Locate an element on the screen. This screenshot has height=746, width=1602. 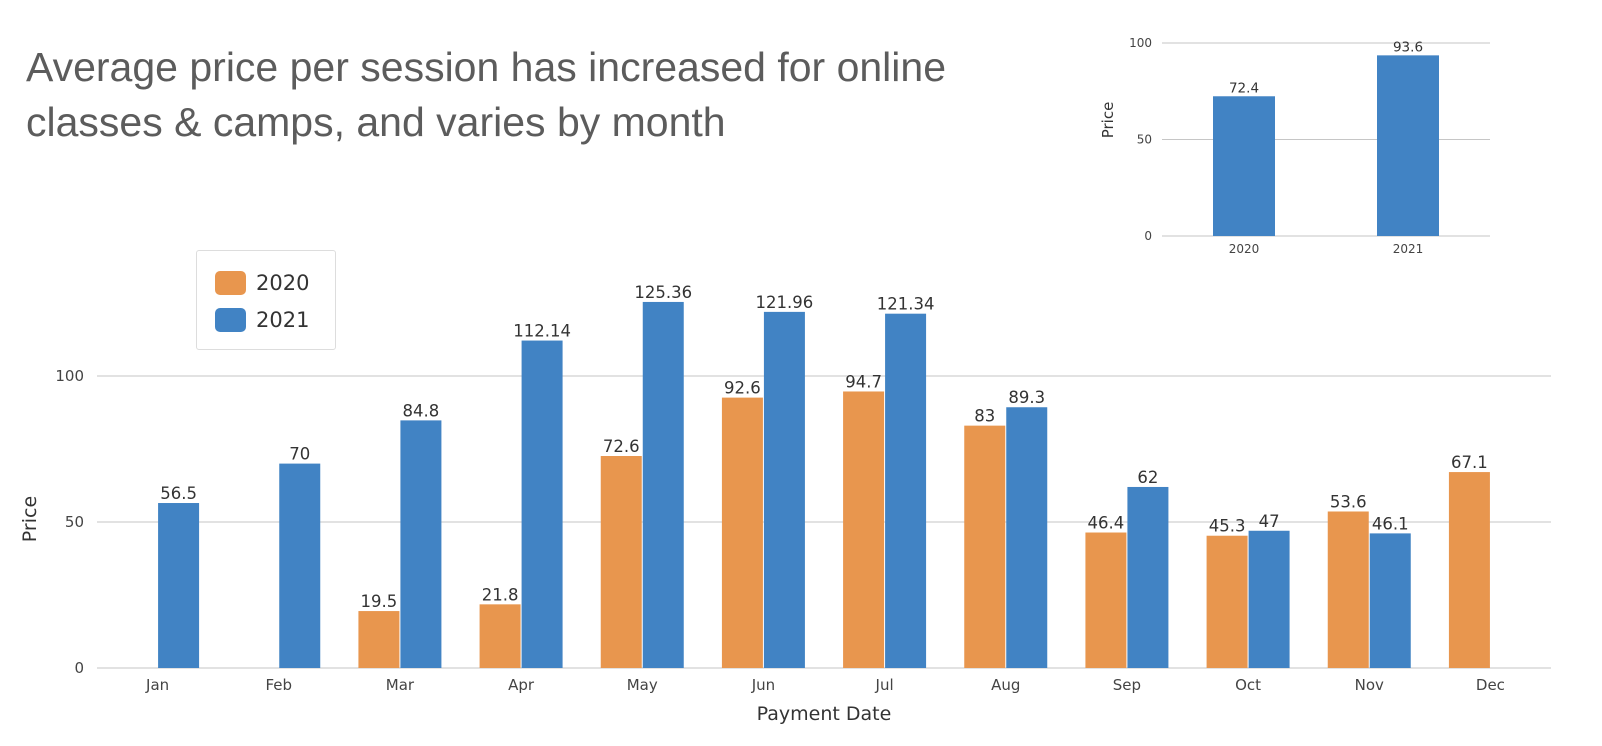
data-label: 46.1 is located at coordinates (1390, 523).